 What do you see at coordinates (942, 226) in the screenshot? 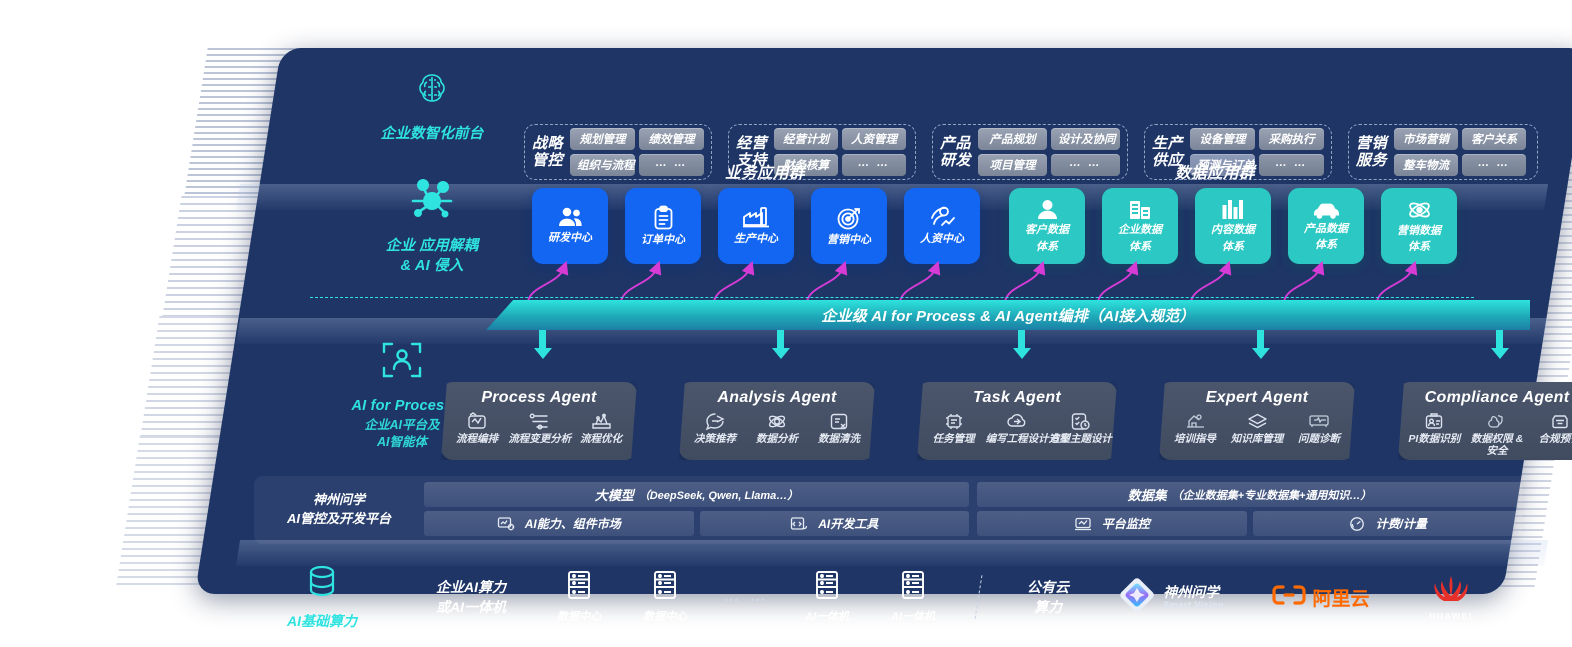
I see `app-card-hr: 人资中心` at bounding box center [942, 226].